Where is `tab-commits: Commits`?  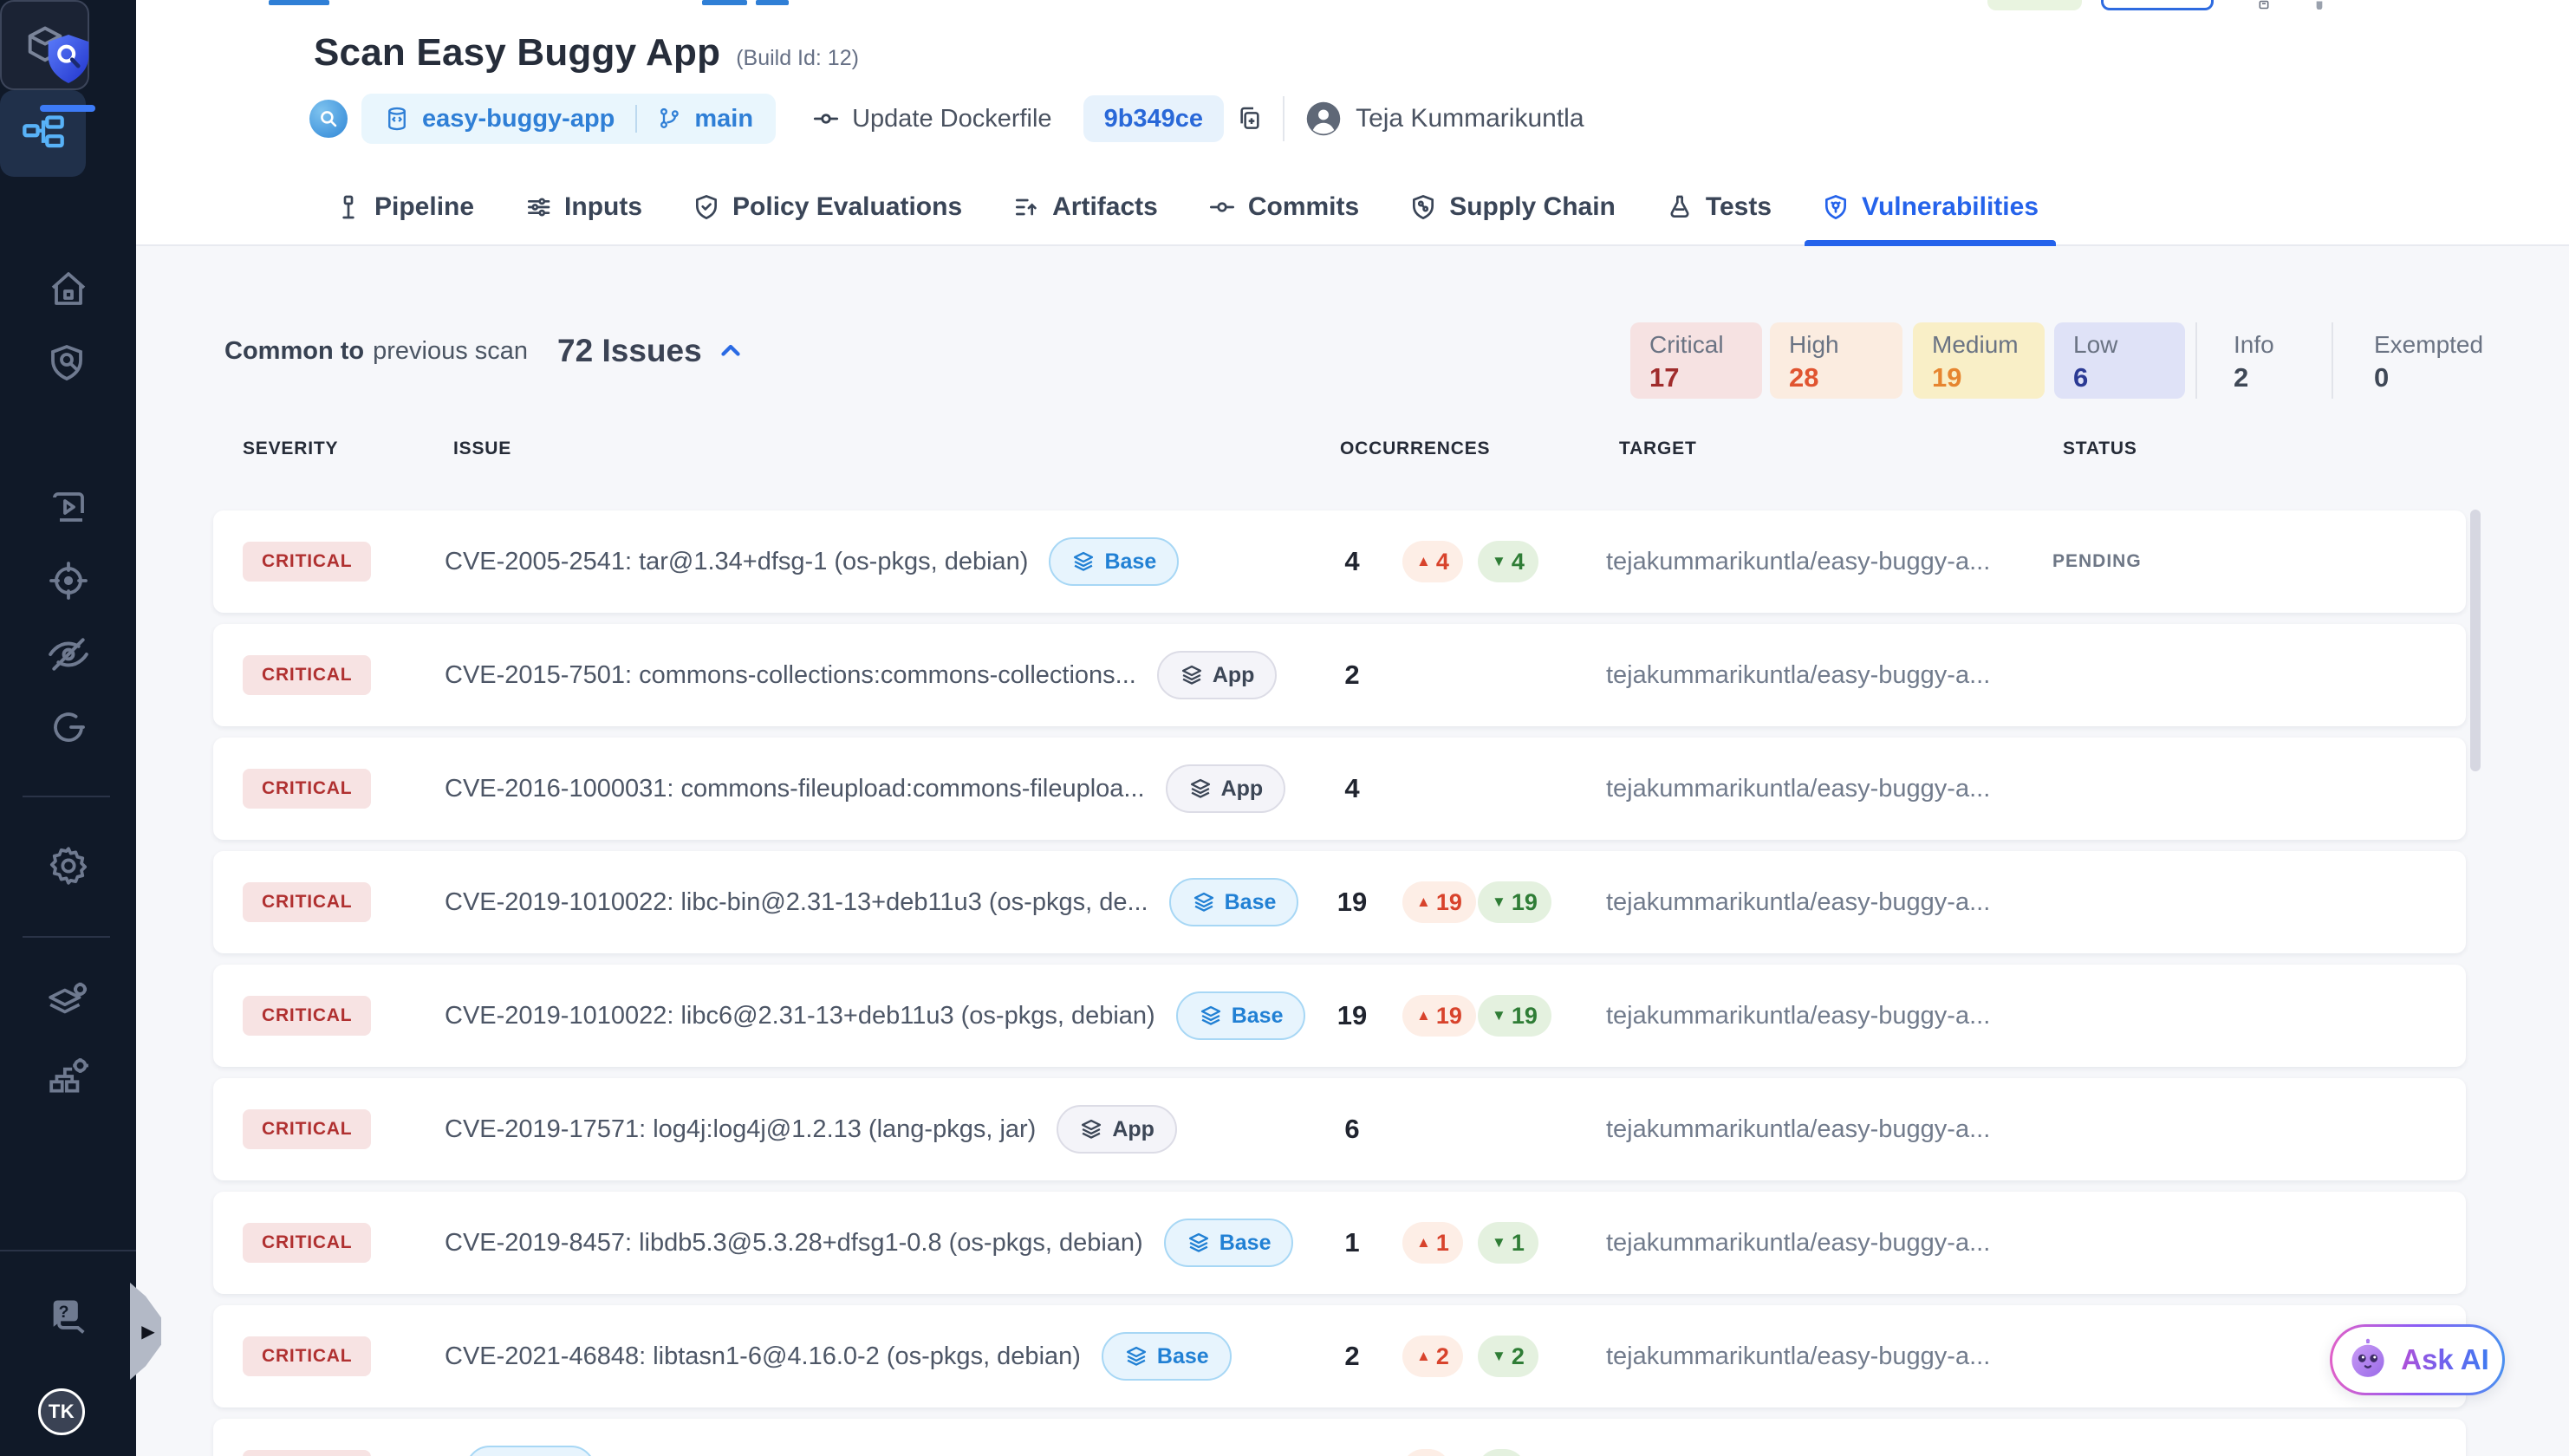
tab-commits: Commits is located at coordinates (1284, 218).